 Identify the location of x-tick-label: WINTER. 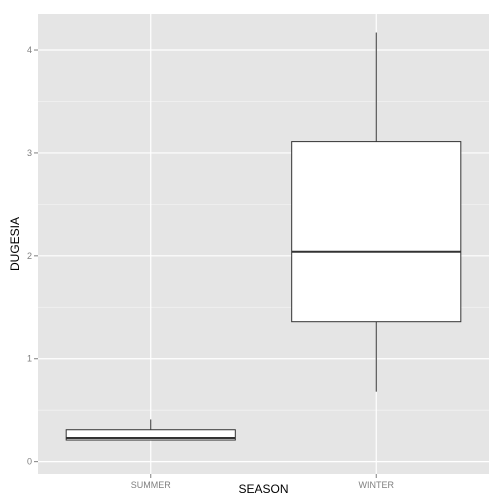
(377, 485).